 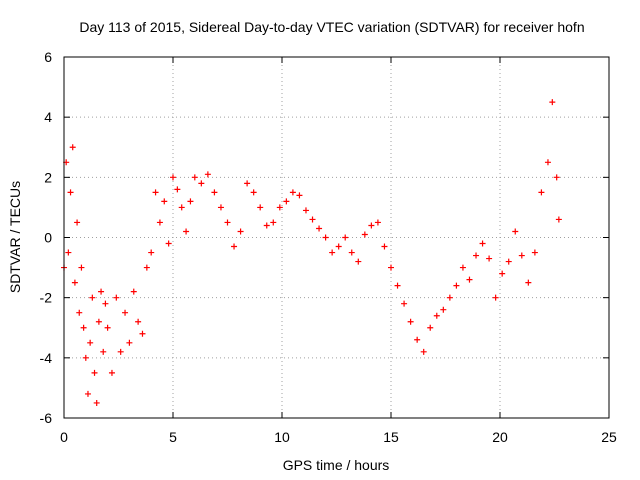 I want to click on x-tick-label: 20, so click(x=500, y=437).